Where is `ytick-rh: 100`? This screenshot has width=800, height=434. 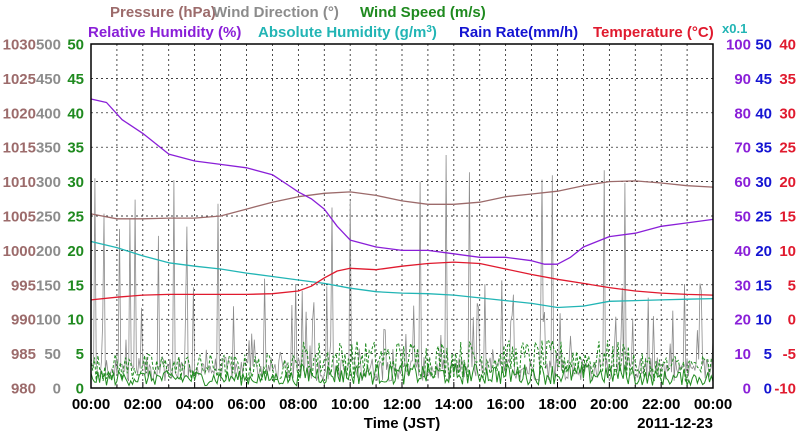 ytick-rh: 100 is located at coordinates (738, 45).